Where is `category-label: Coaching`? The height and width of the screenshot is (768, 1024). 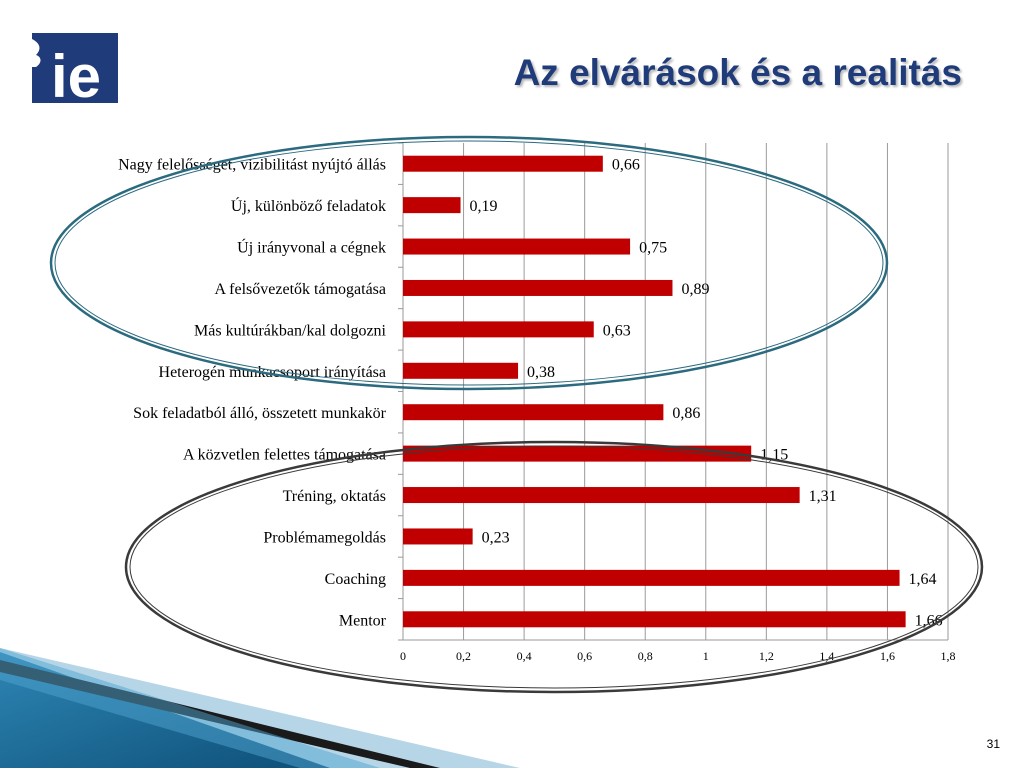
category-label: Coaching is located at coordinates (355, 579).